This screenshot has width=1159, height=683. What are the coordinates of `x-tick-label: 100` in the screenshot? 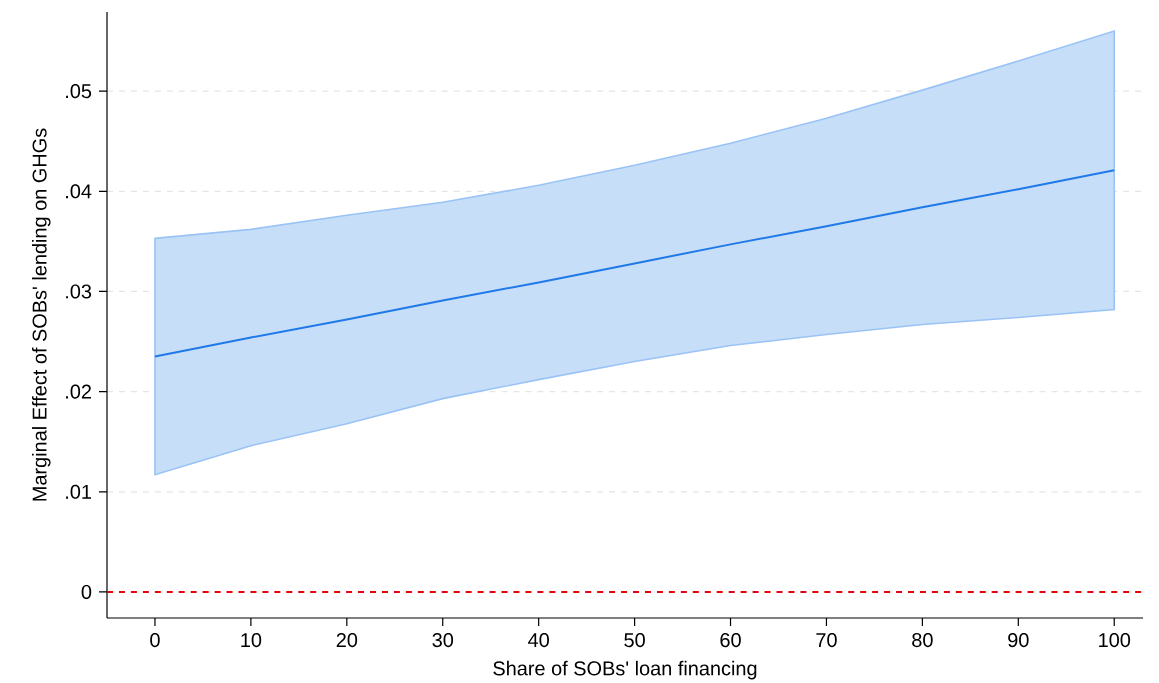 It's located at (1115, 640).